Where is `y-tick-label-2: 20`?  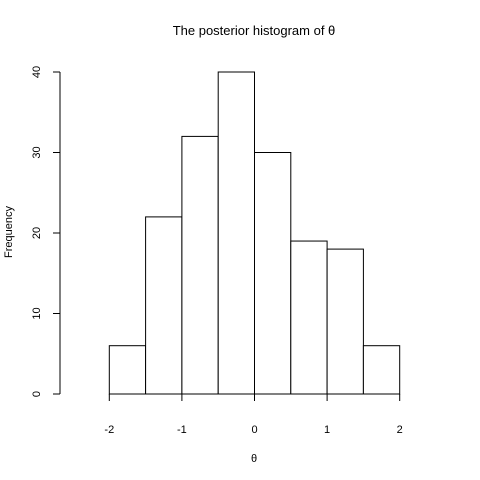 y-tick-label-2: 20 is located at coordinates (37, 233).